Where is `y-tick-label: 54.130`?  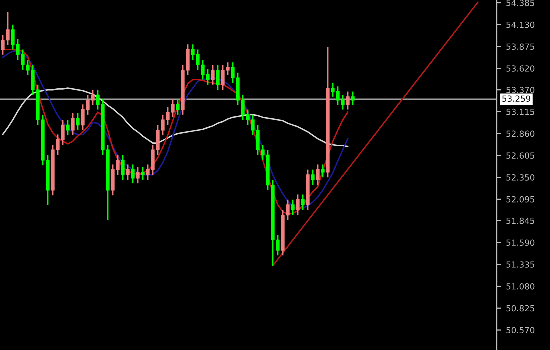 y-tick-label: 54.130 is located at coordinates (520, 25).